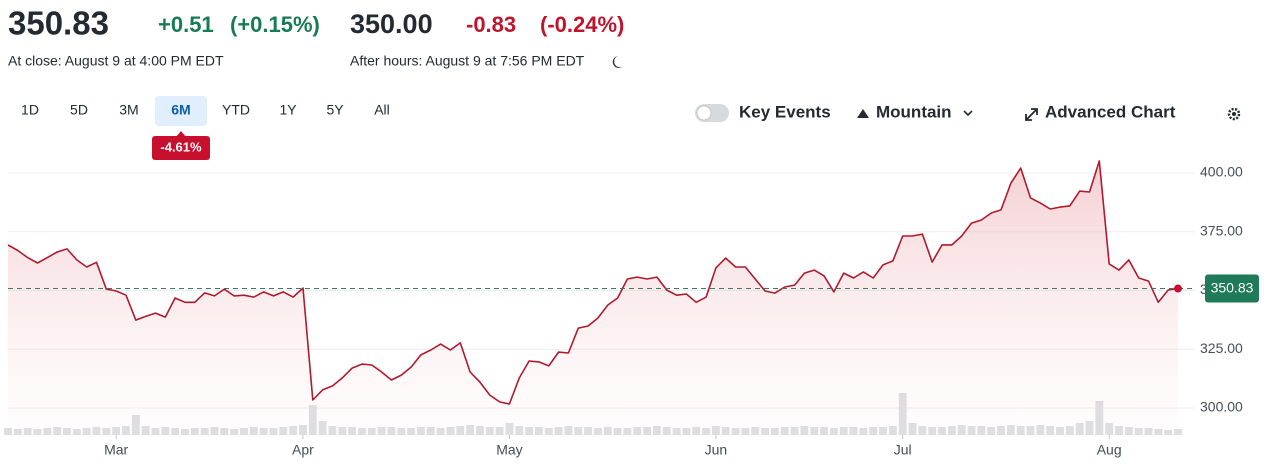 The image size is (1280, 470). What do you see at coordinates (181, 134) in the screenshot?
I see `range-change-pointer` at bounding box center [181, 134].